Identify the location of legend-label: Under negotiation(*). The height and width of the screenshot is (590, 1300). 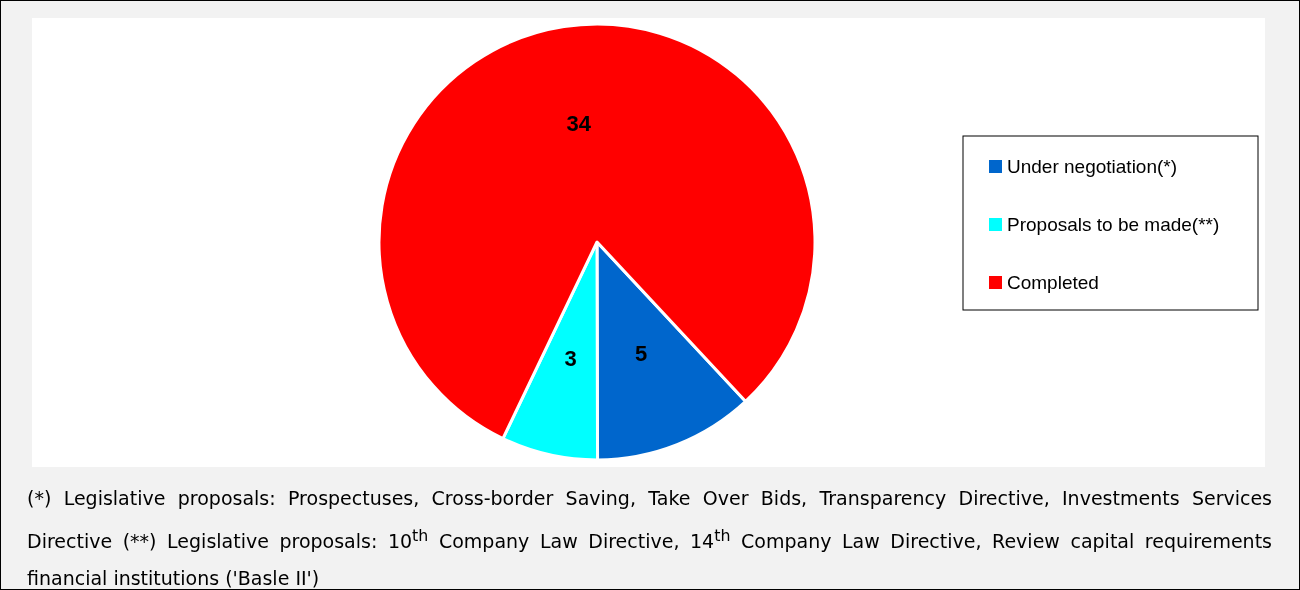
(1092, 166).